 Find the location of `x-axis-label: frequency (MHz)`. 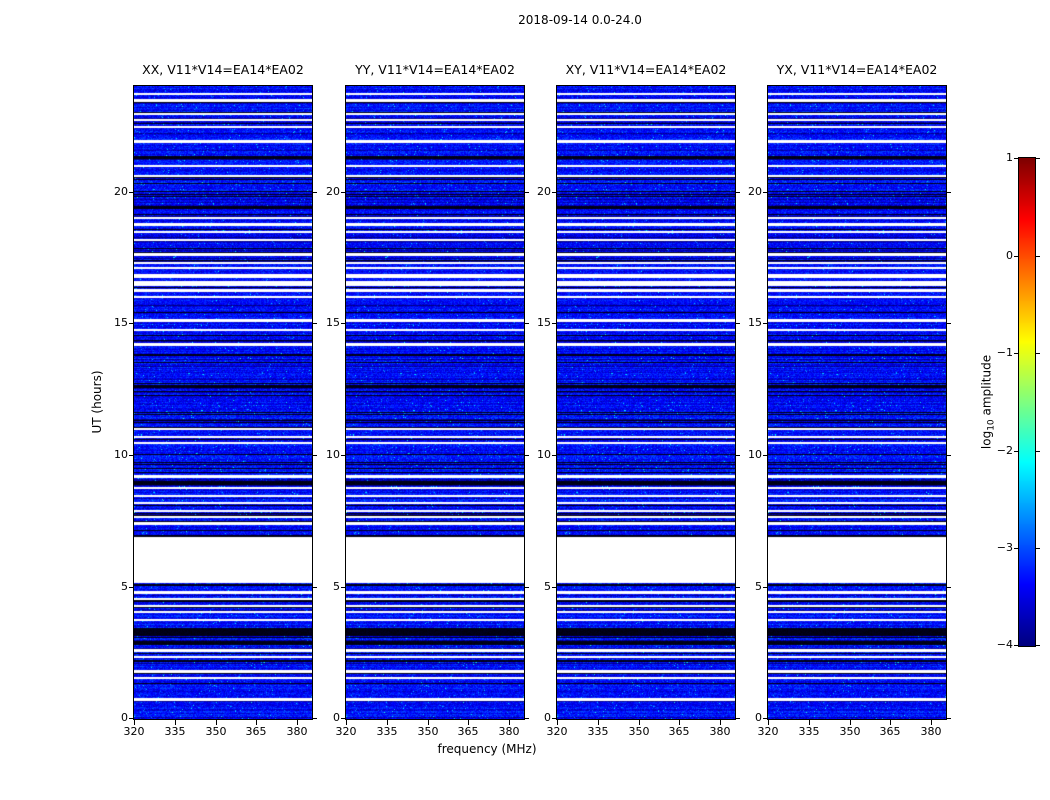

x-axis-label: frequency (MHz) is located at coordinates (487, 749).